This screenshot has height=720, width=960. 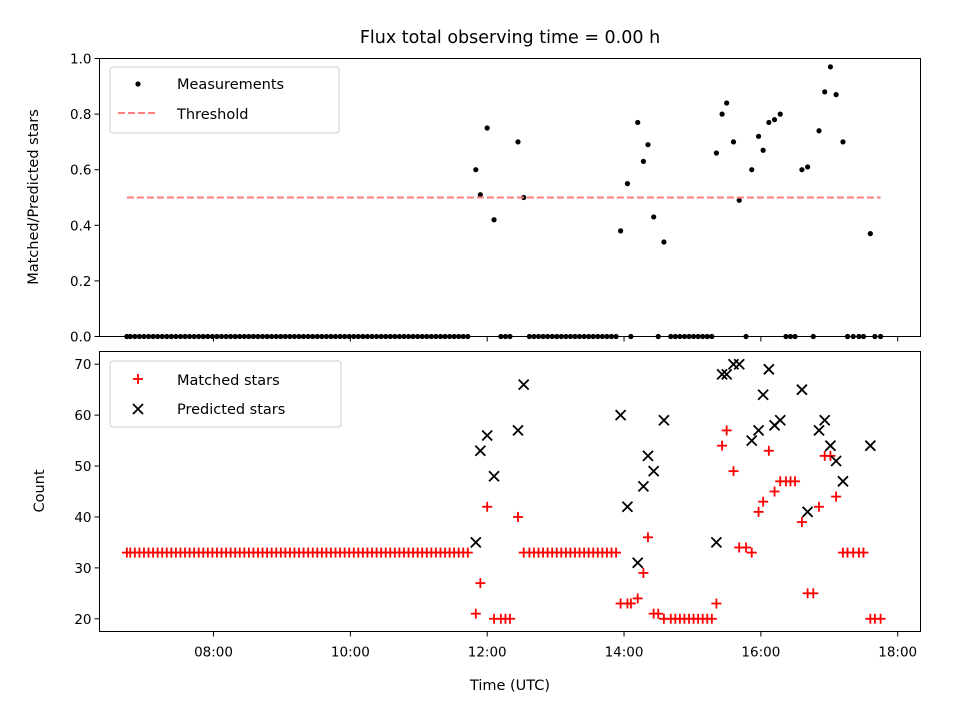 I want to click on x-tick-label: 16:00, so click(x=760, y=653).